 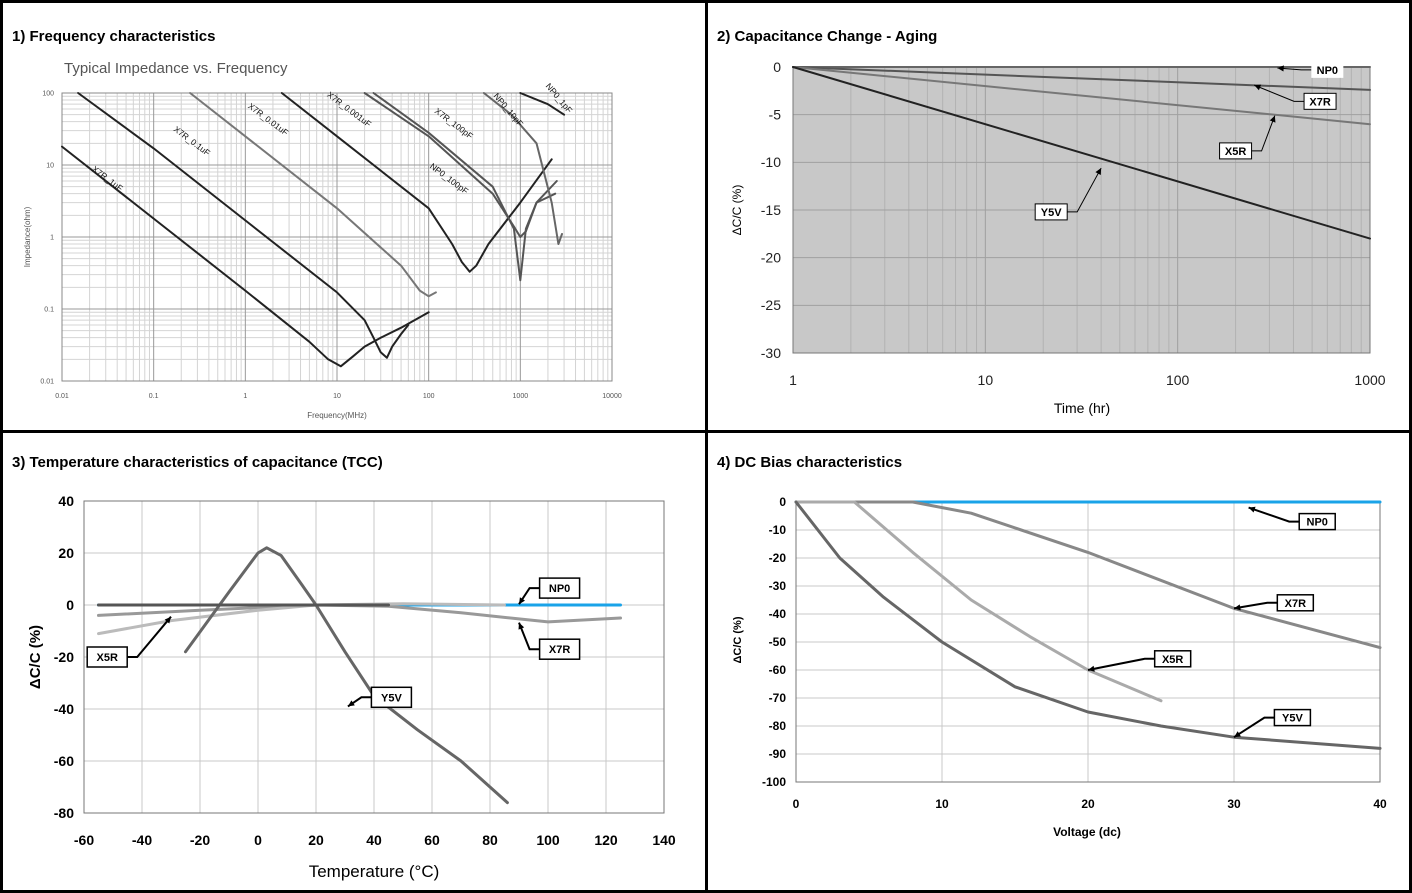 I want to click on aging-annotation-label: Y5V, so click(x=1051, y=213).